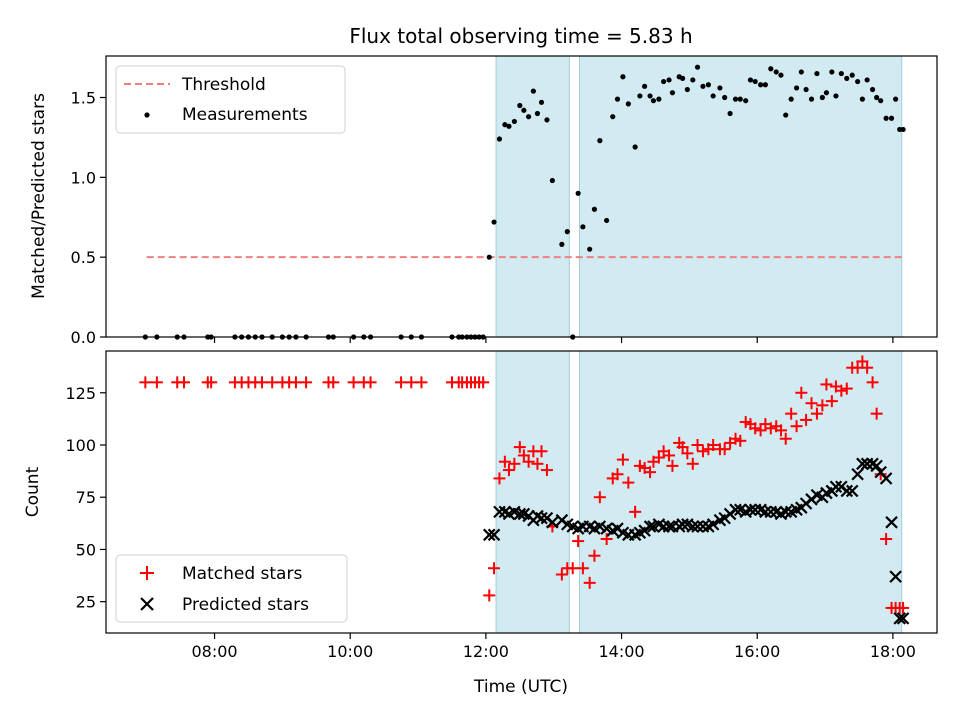 The image size is (960, 720). Describe the element at coordinates (757, 651) in the screenshot. I see `x-tick-label: 16:00` at that location.